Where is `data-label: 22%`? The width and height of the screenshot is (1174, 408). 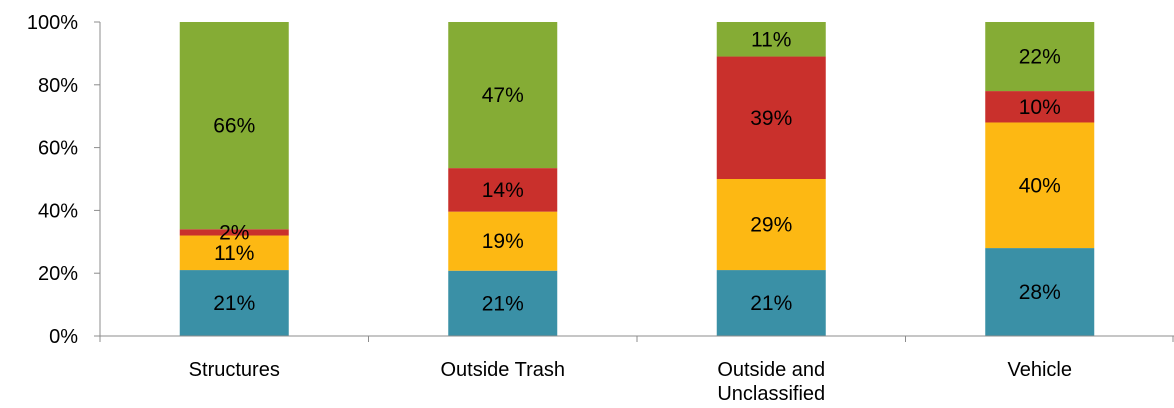 data-label: 22% is located at coordinates (1040, 57).